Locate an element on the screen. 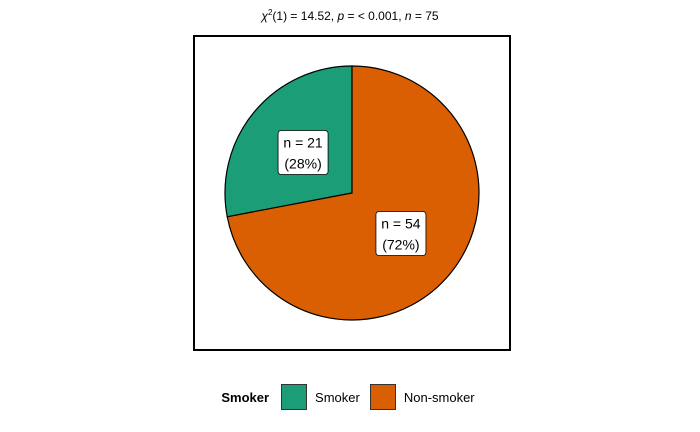 Image resolution: width=700 pixels, height=432 pixels. slice-count-label: n = 21 is located at coordinates (303, 143).